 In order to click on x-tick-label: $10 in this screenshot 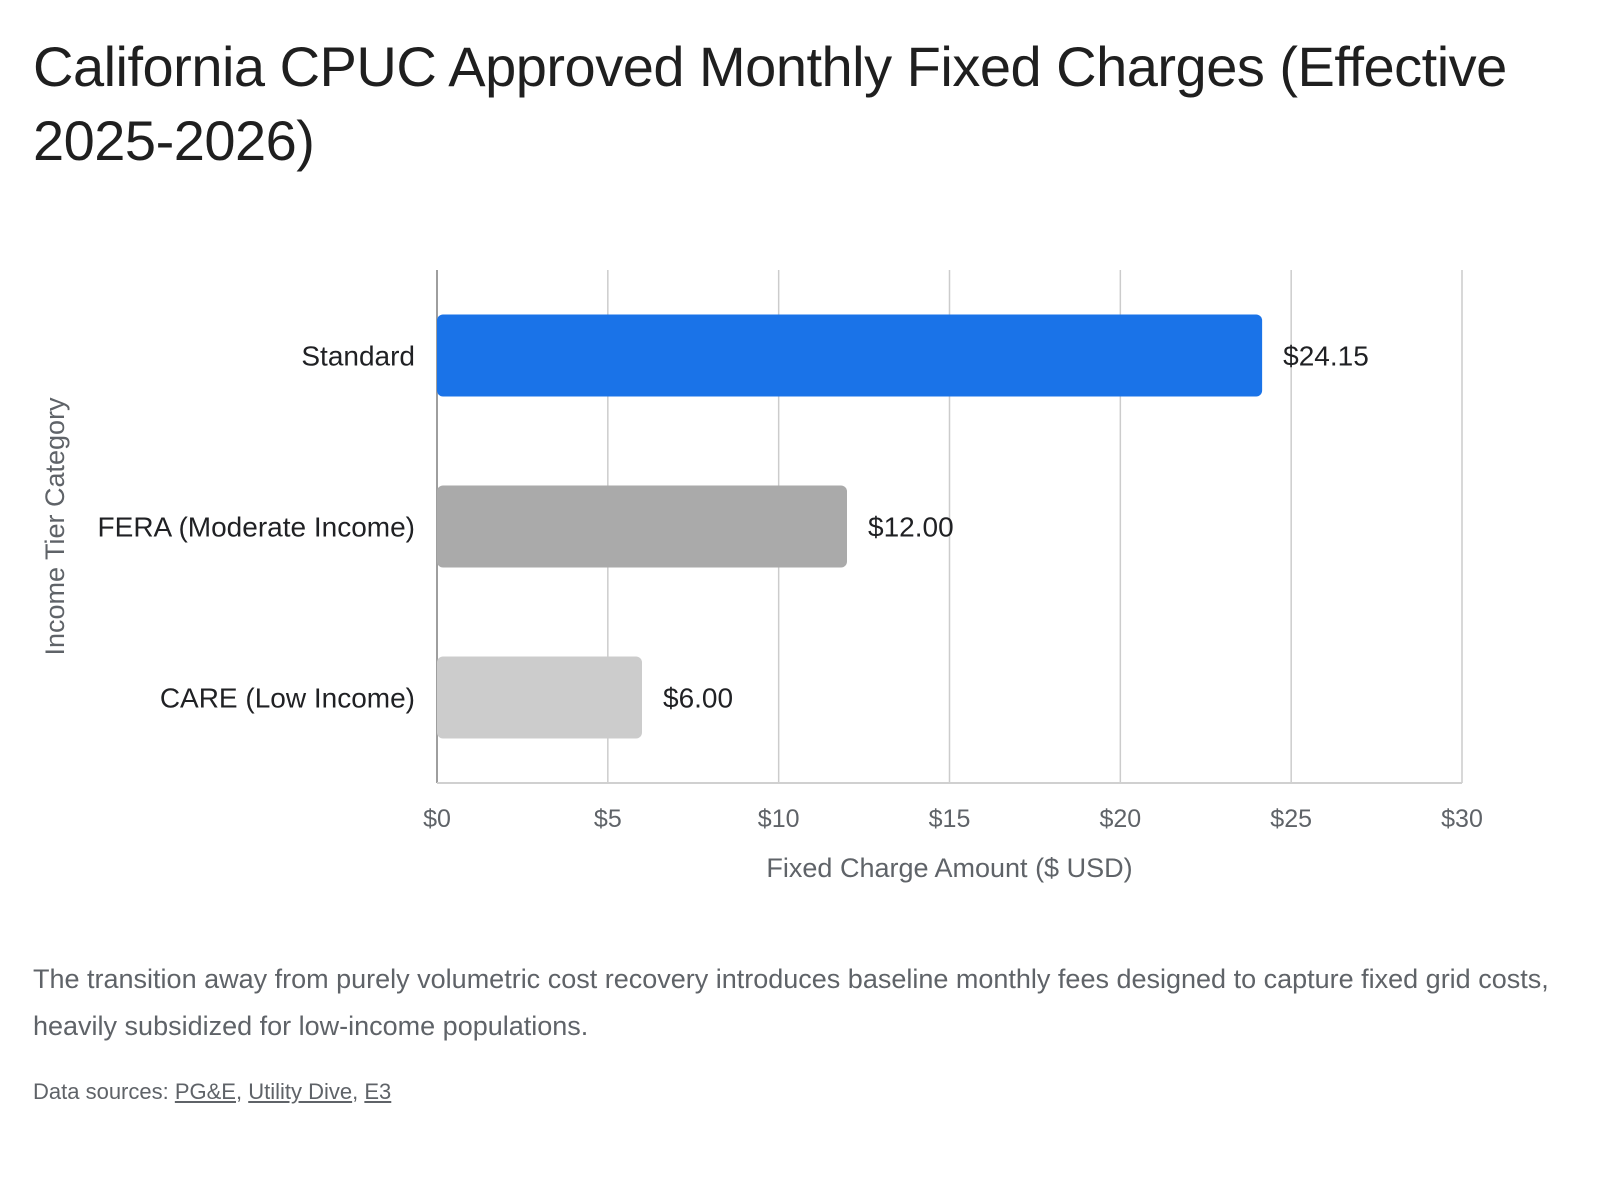, I will do `click(779, 819)`.